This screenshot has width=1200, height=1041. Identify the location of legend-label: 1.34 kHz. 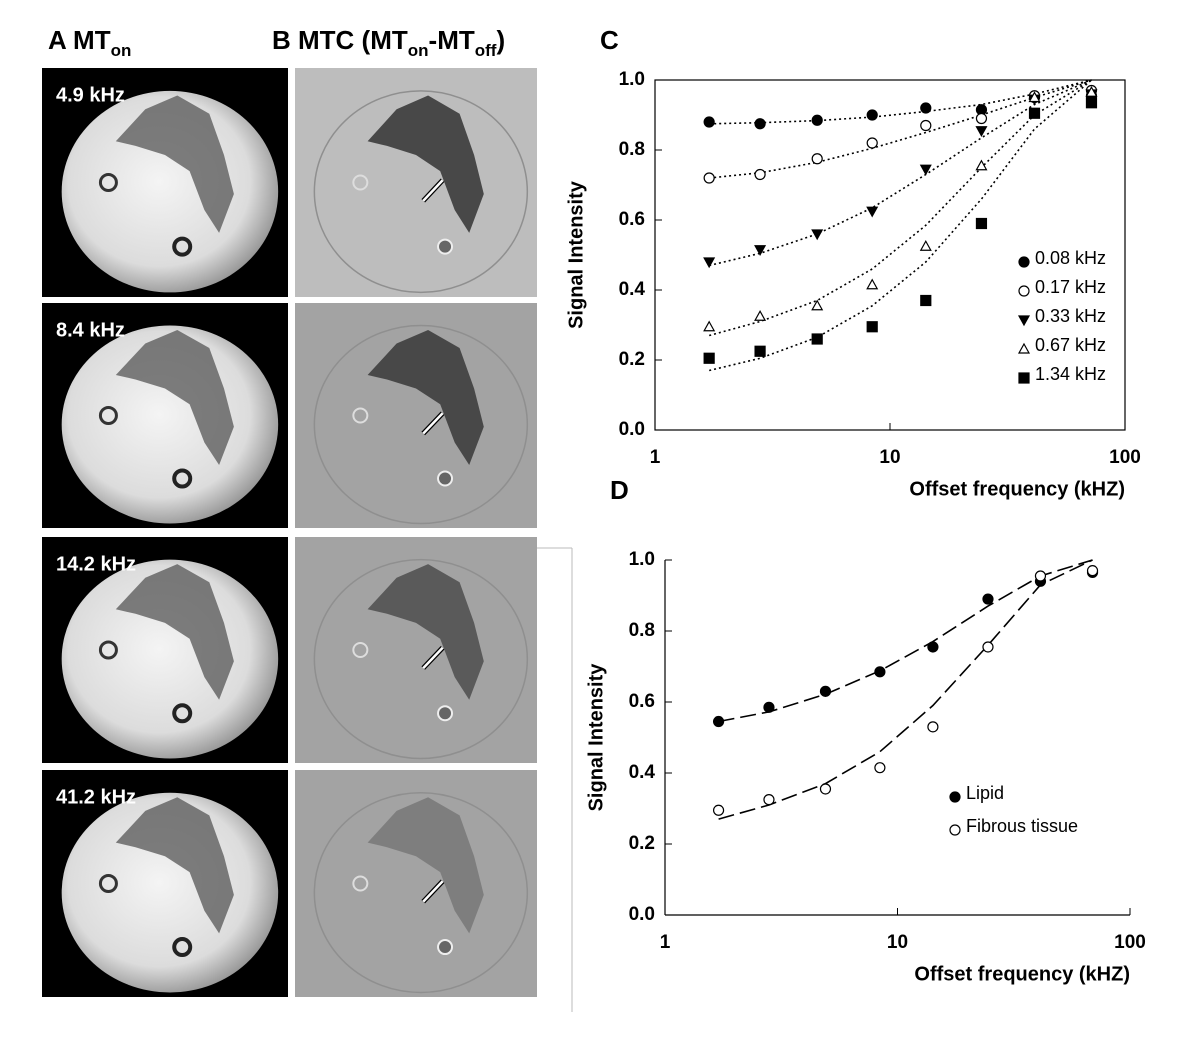
(1070, 374).